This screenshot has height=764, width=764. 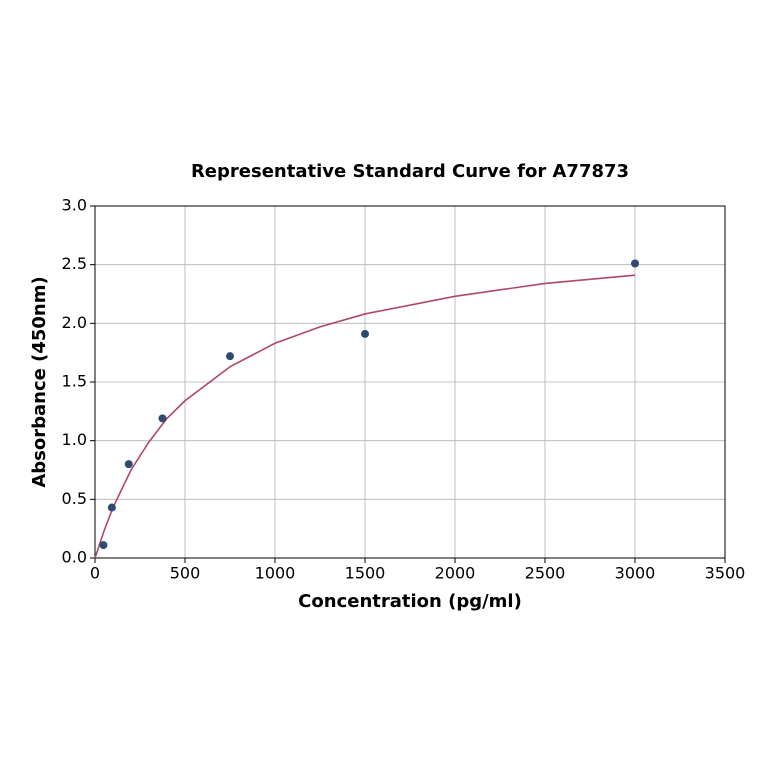 What do you see at coordinates (74, 439) in the screenshot?
I see `y-tick-label: 1.0` at bounding box center [74, 439].